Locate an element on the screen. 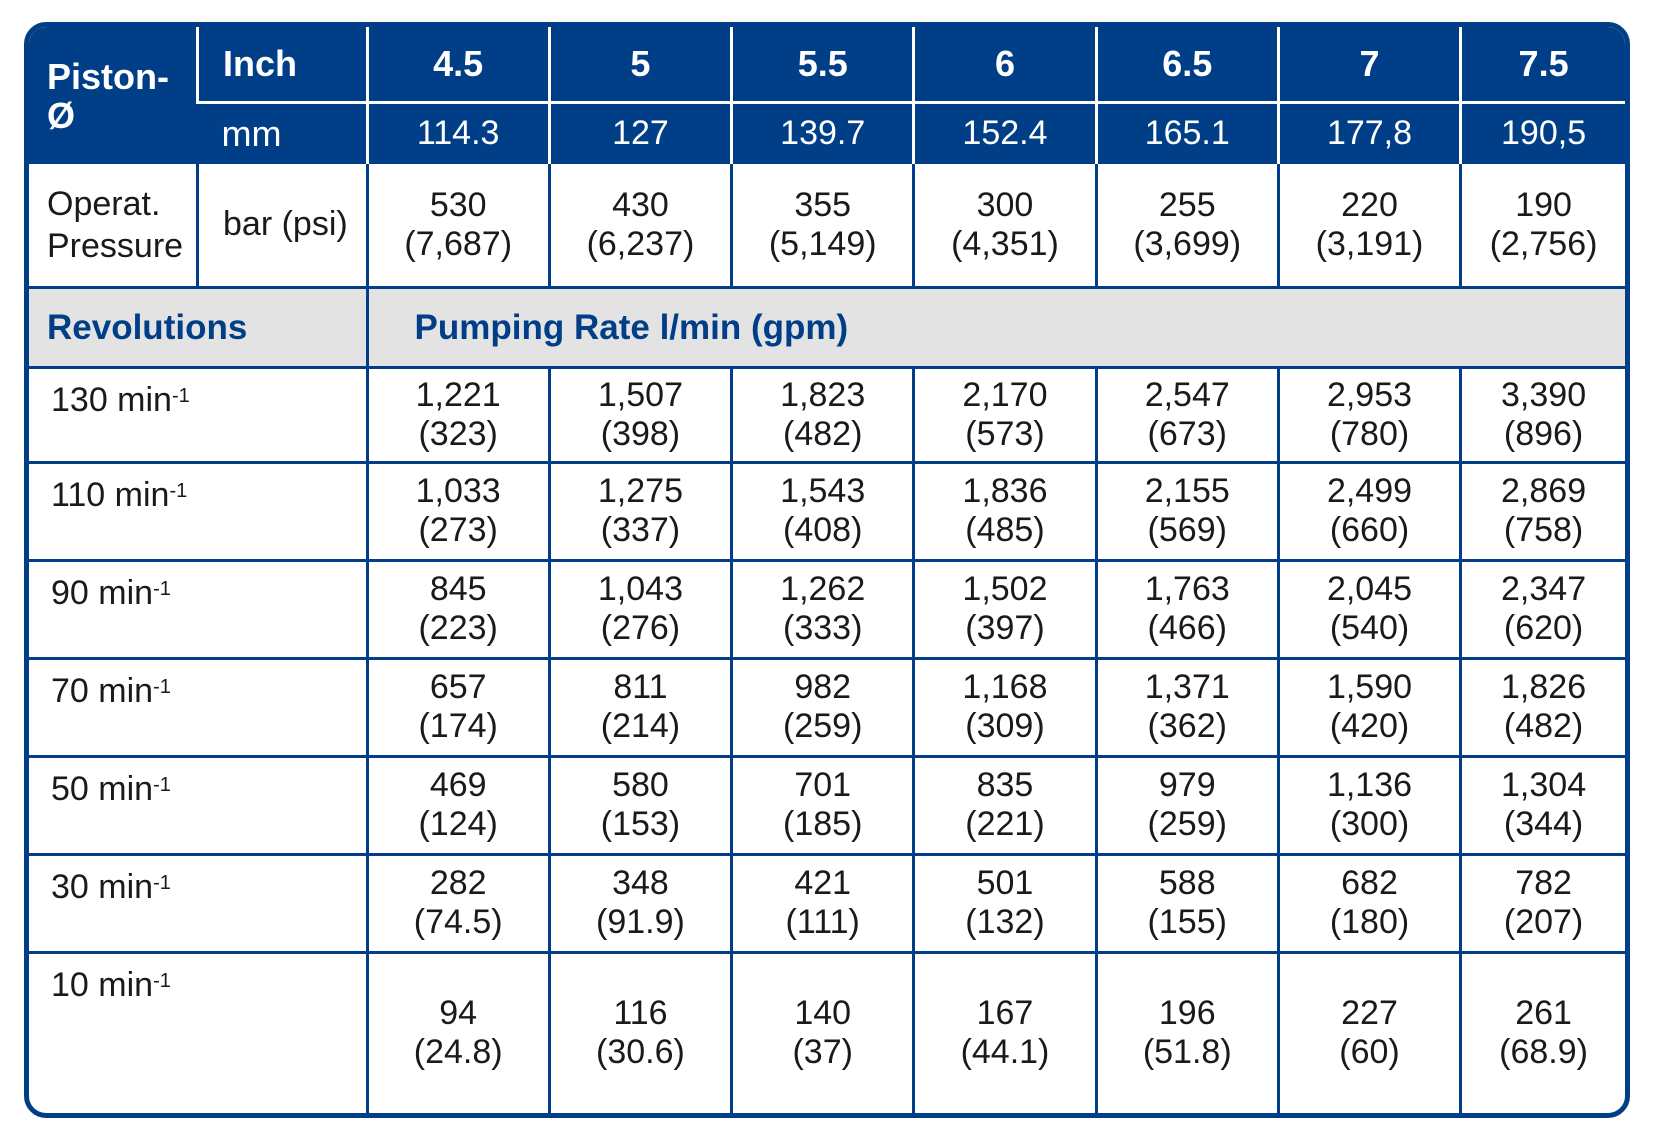 This screenshot has width=1654, height=1142. rate-lpm: 1,507 is located at coordinates (640, 394).